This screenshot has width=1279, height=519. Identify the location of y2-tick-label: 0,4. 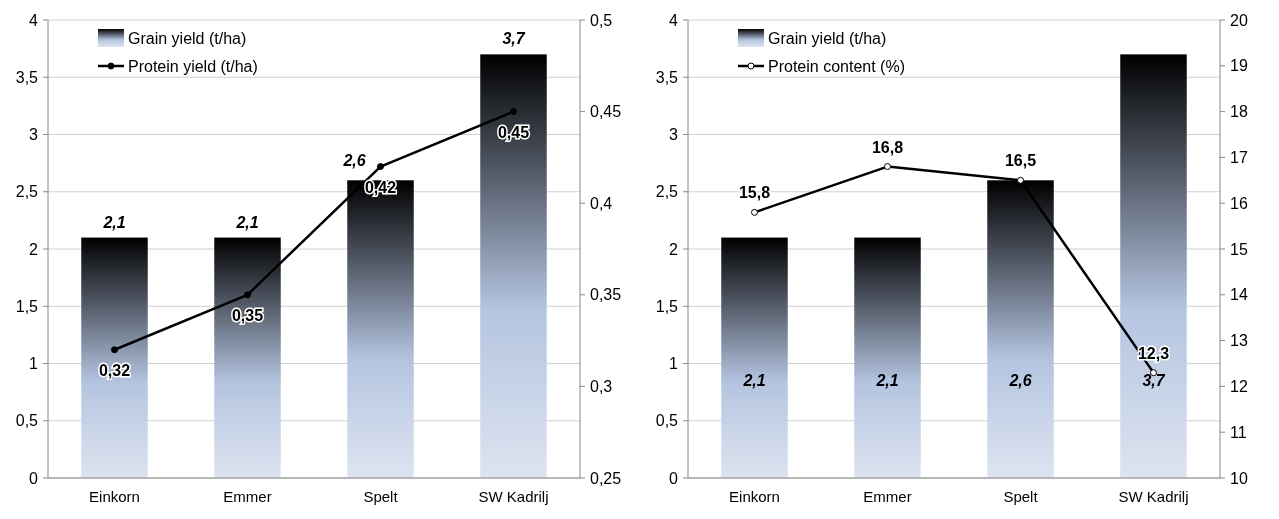
(601, 203).